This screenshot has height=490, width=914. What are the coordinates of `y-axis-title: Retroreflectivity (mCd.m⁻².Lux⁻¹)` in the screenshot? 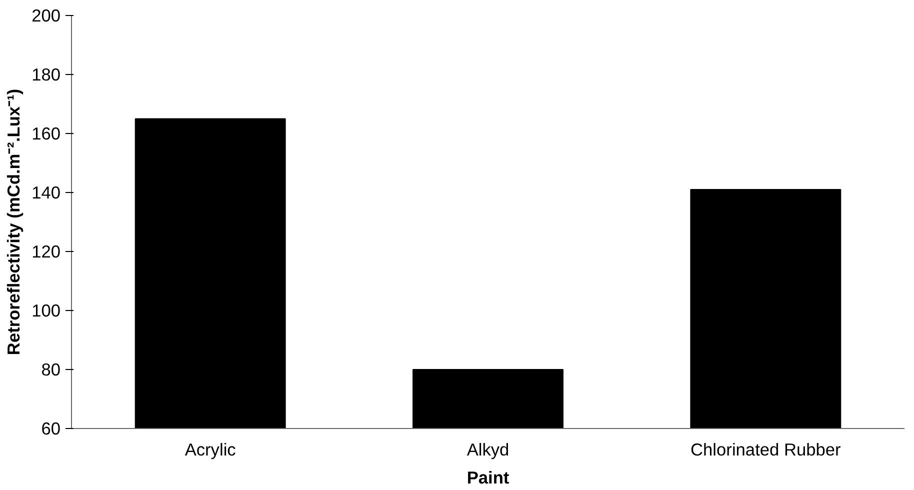 It's located at (14, 222).